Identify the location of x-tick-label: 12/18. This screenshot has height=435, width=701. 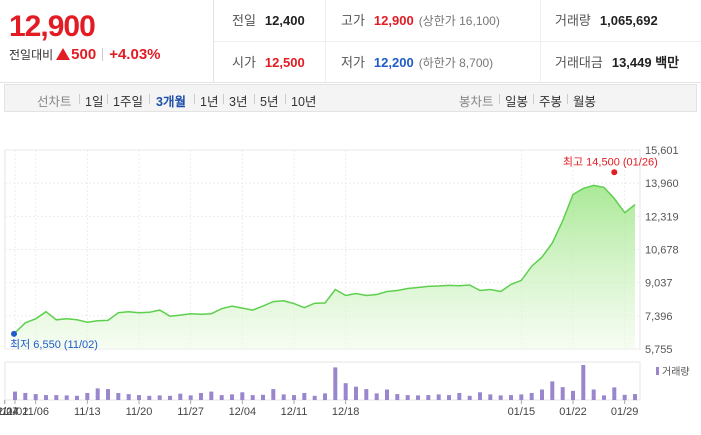
(346, 412).